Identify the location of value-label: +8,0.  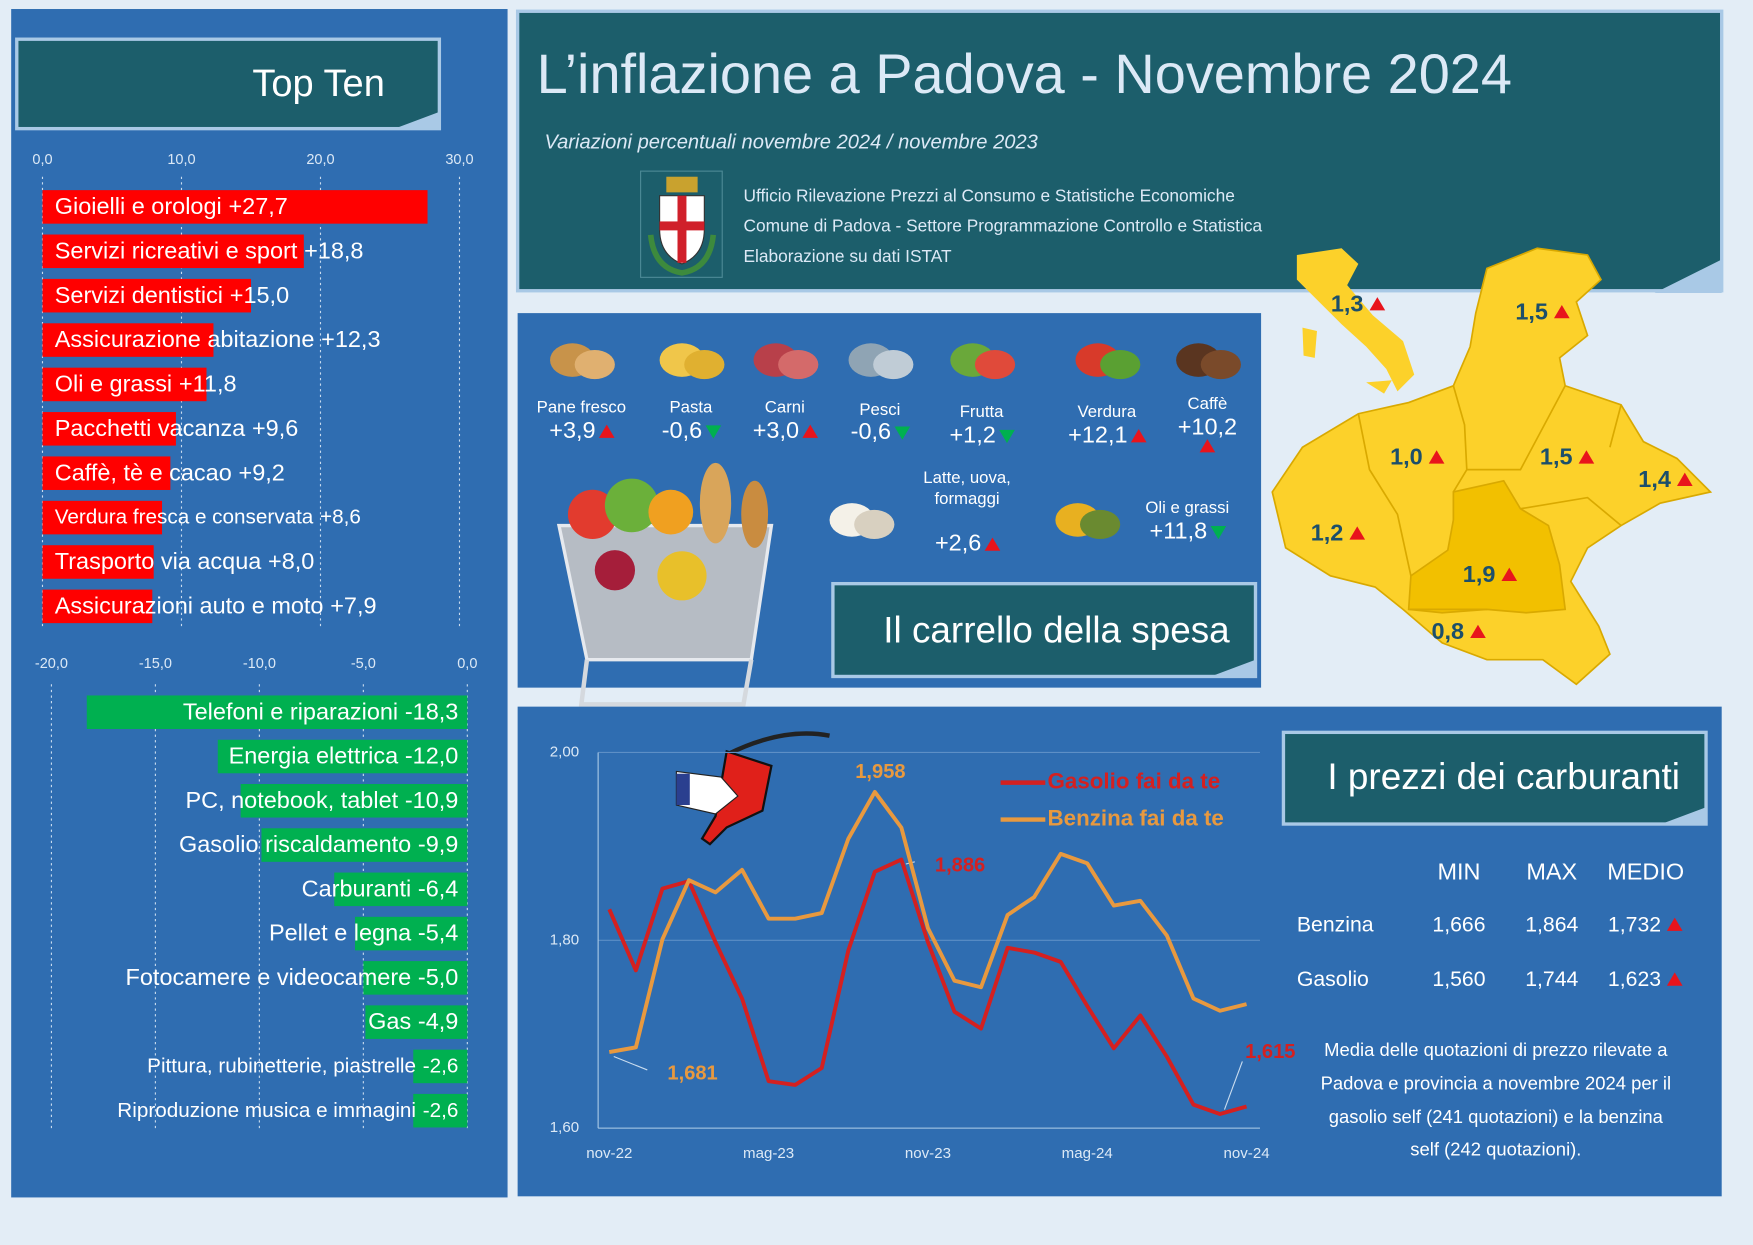
(291, 561).